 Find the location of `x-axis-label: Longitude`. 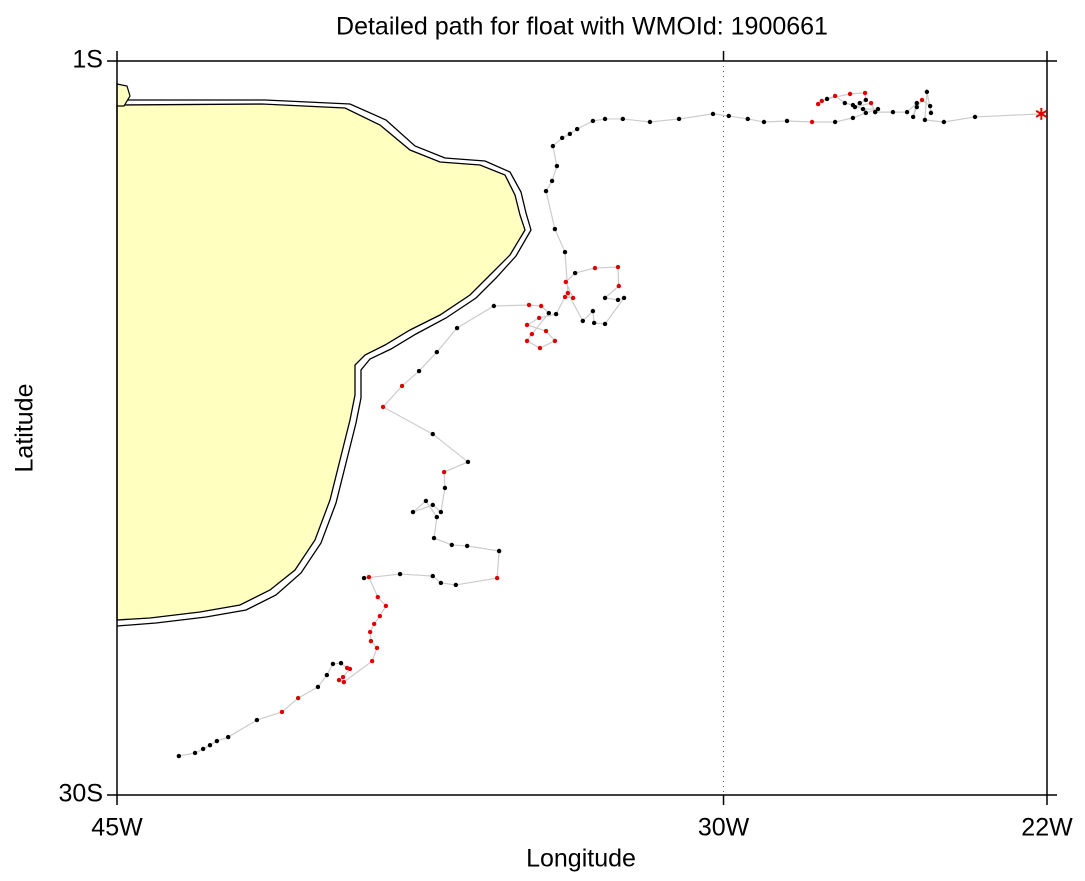

x-axis-label: Longitude is located at coordinates (581, 859).